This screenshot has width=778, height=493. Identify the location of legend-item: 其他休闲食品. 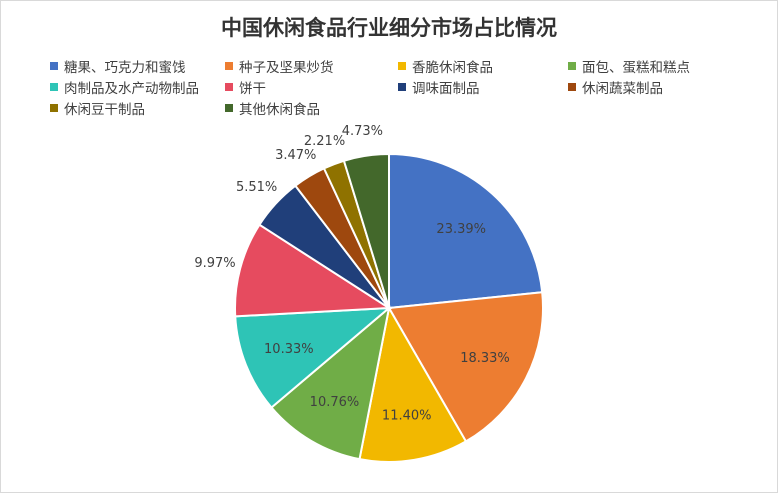
(272, 108).